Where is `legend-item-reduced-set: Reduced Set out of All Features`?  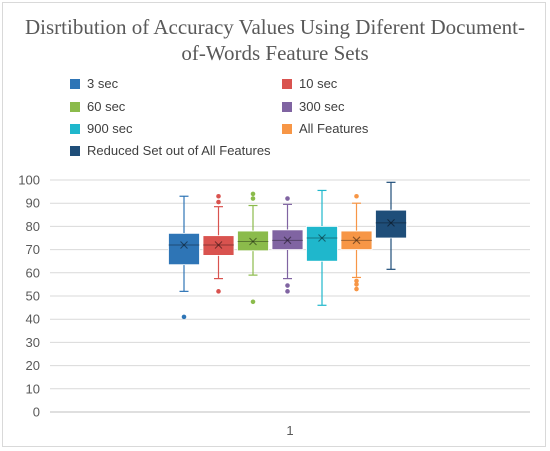 legend-item-reduced-set: Reduced Set out of All Features is located at coordinates (170, 151).